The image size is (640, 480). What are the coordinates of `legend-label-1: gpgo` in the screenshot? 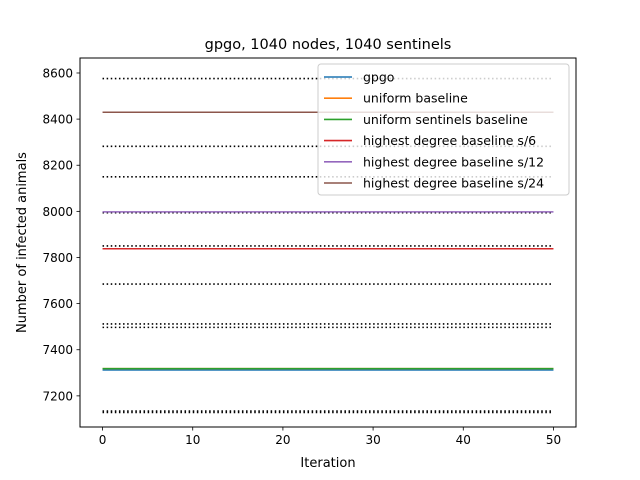 It's located at (378, 77).